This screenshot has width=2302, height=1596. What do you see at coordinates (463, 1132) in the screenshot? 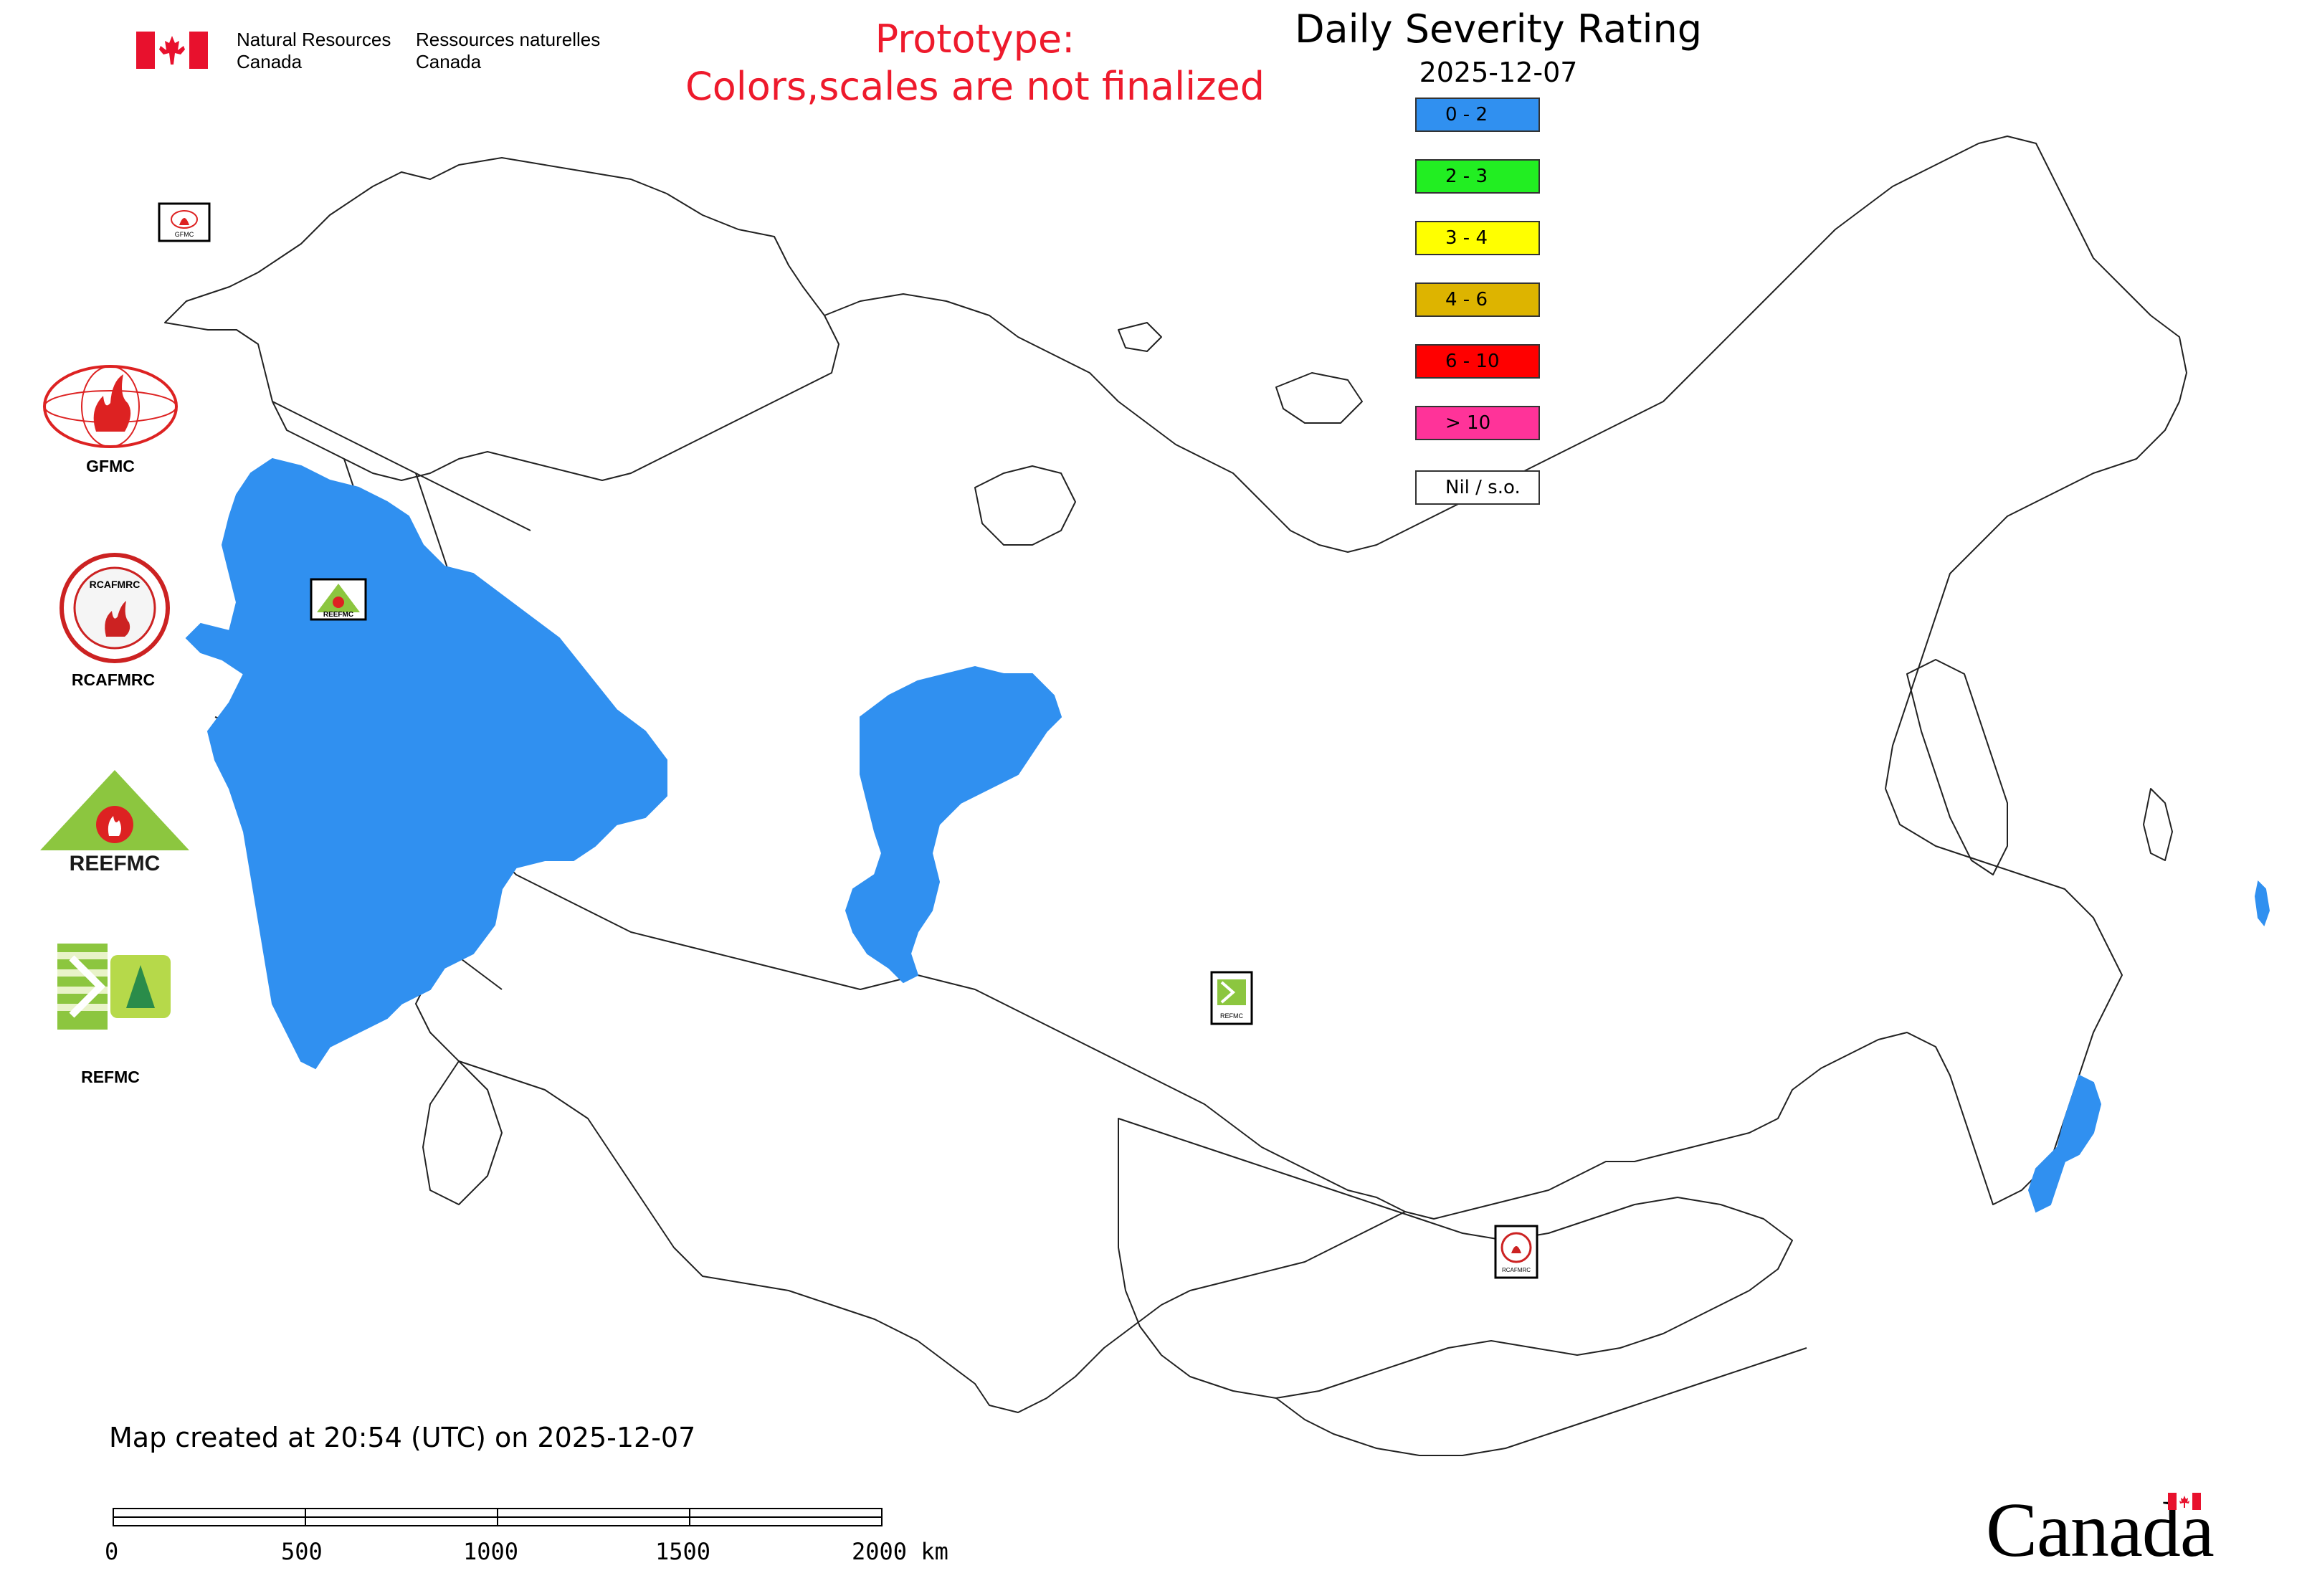
I see `caspian-outline` at bounding box center [463, 1132].